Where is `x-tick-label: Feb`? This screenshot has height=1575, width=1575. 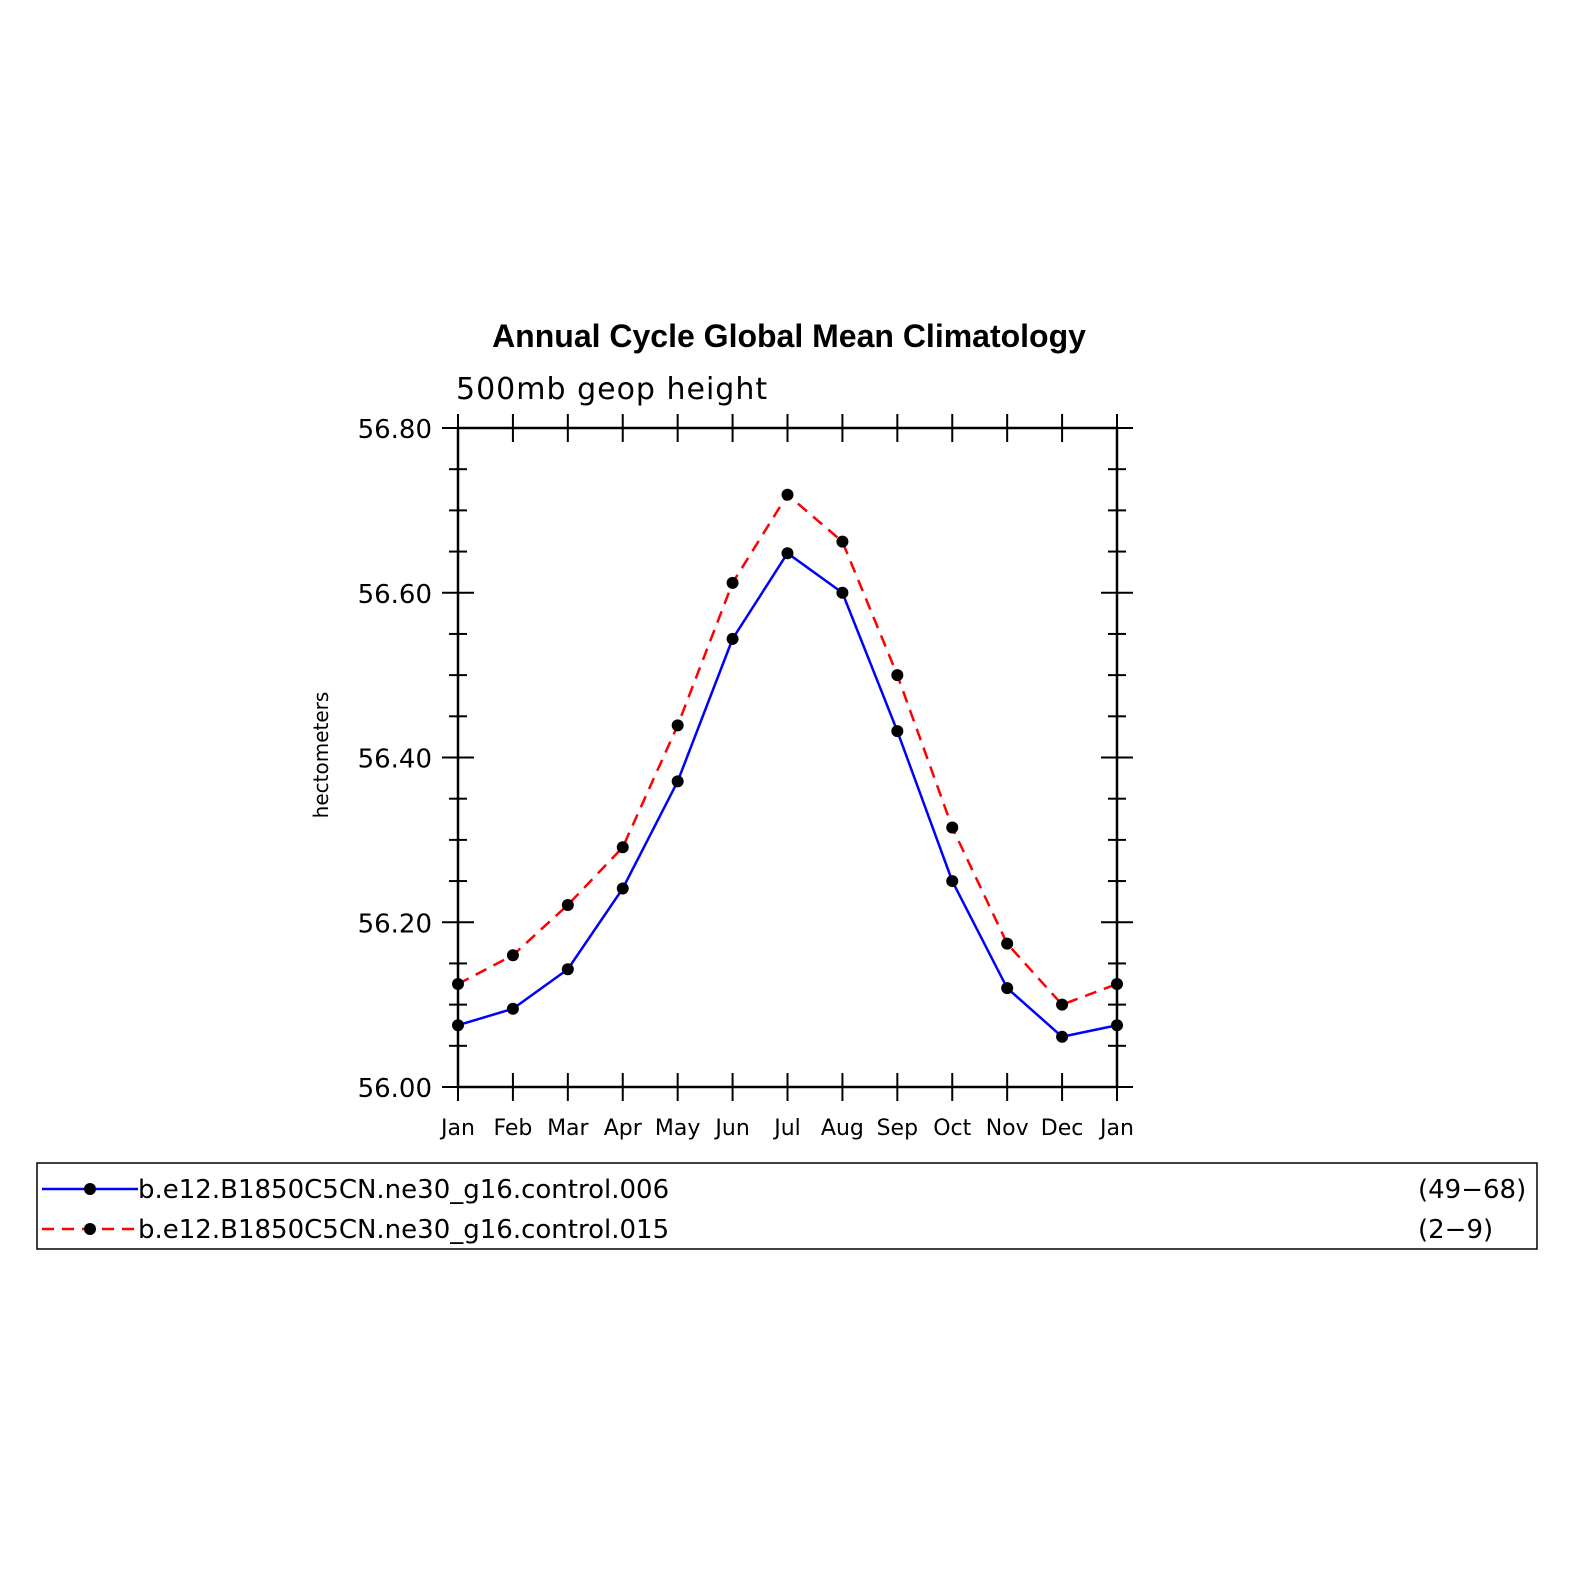
x-tick-label: Feb is located at coordinates (512, 1128).